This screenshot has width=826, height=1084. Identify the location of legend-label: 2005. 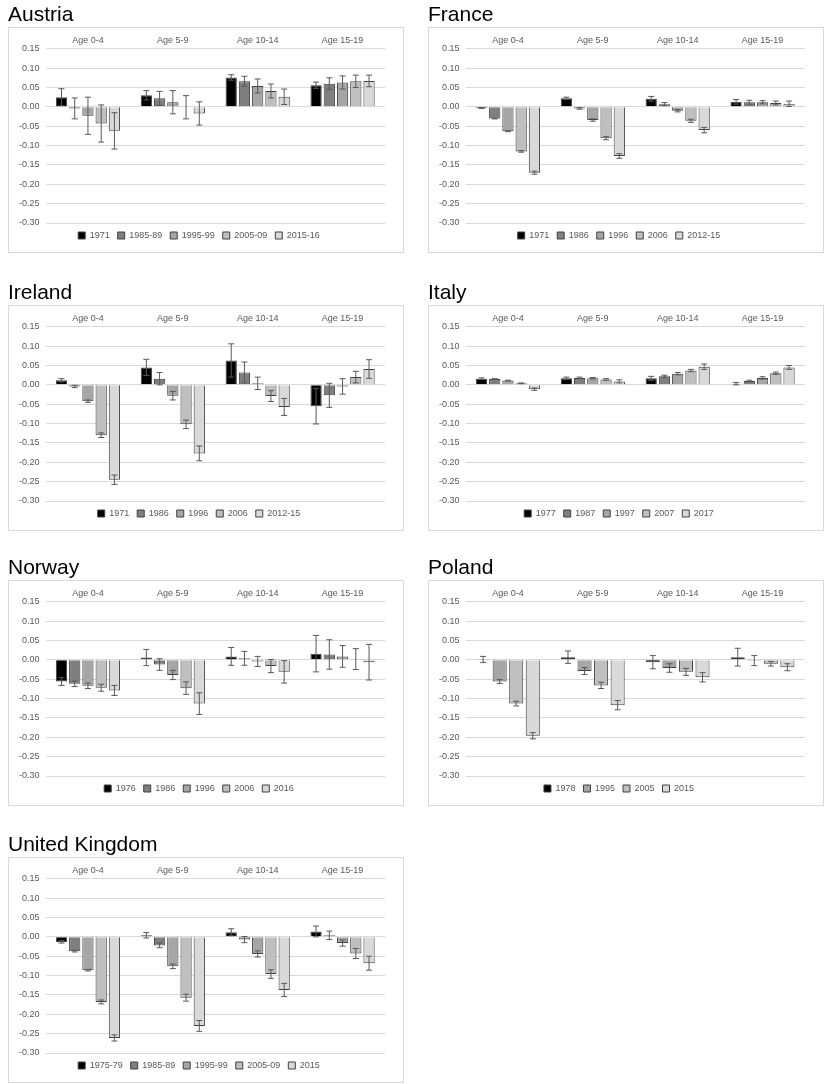
(644, 787).